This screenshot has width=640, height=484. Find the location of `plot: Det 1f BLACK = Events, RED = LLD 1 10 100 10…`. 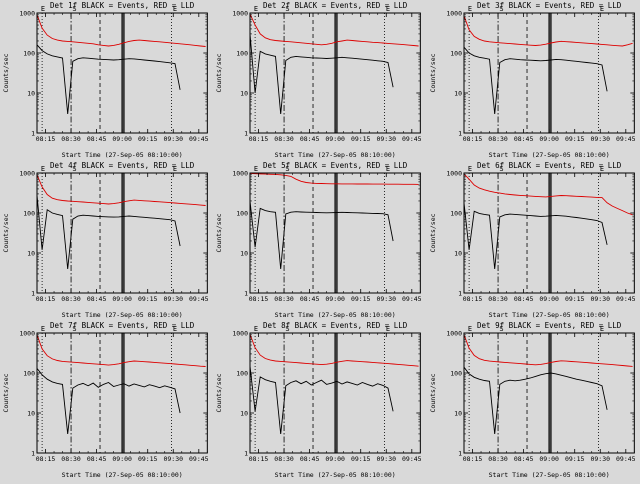

plot: Det 1f BLACK = Events, RED = LLD 1 10 100 10… is located at coordinates (105, 80).